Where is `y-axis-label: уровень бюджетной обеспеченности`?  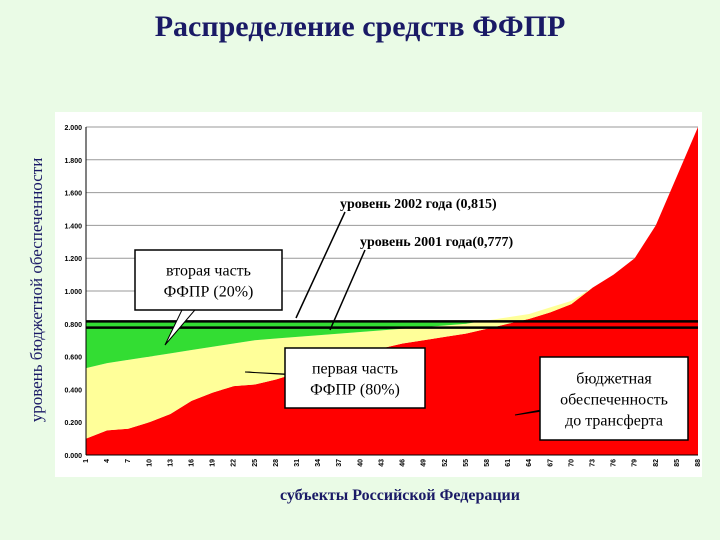 y-axis-label: уровень бюджетной обеспеченности is located at coordinates (36, 290).